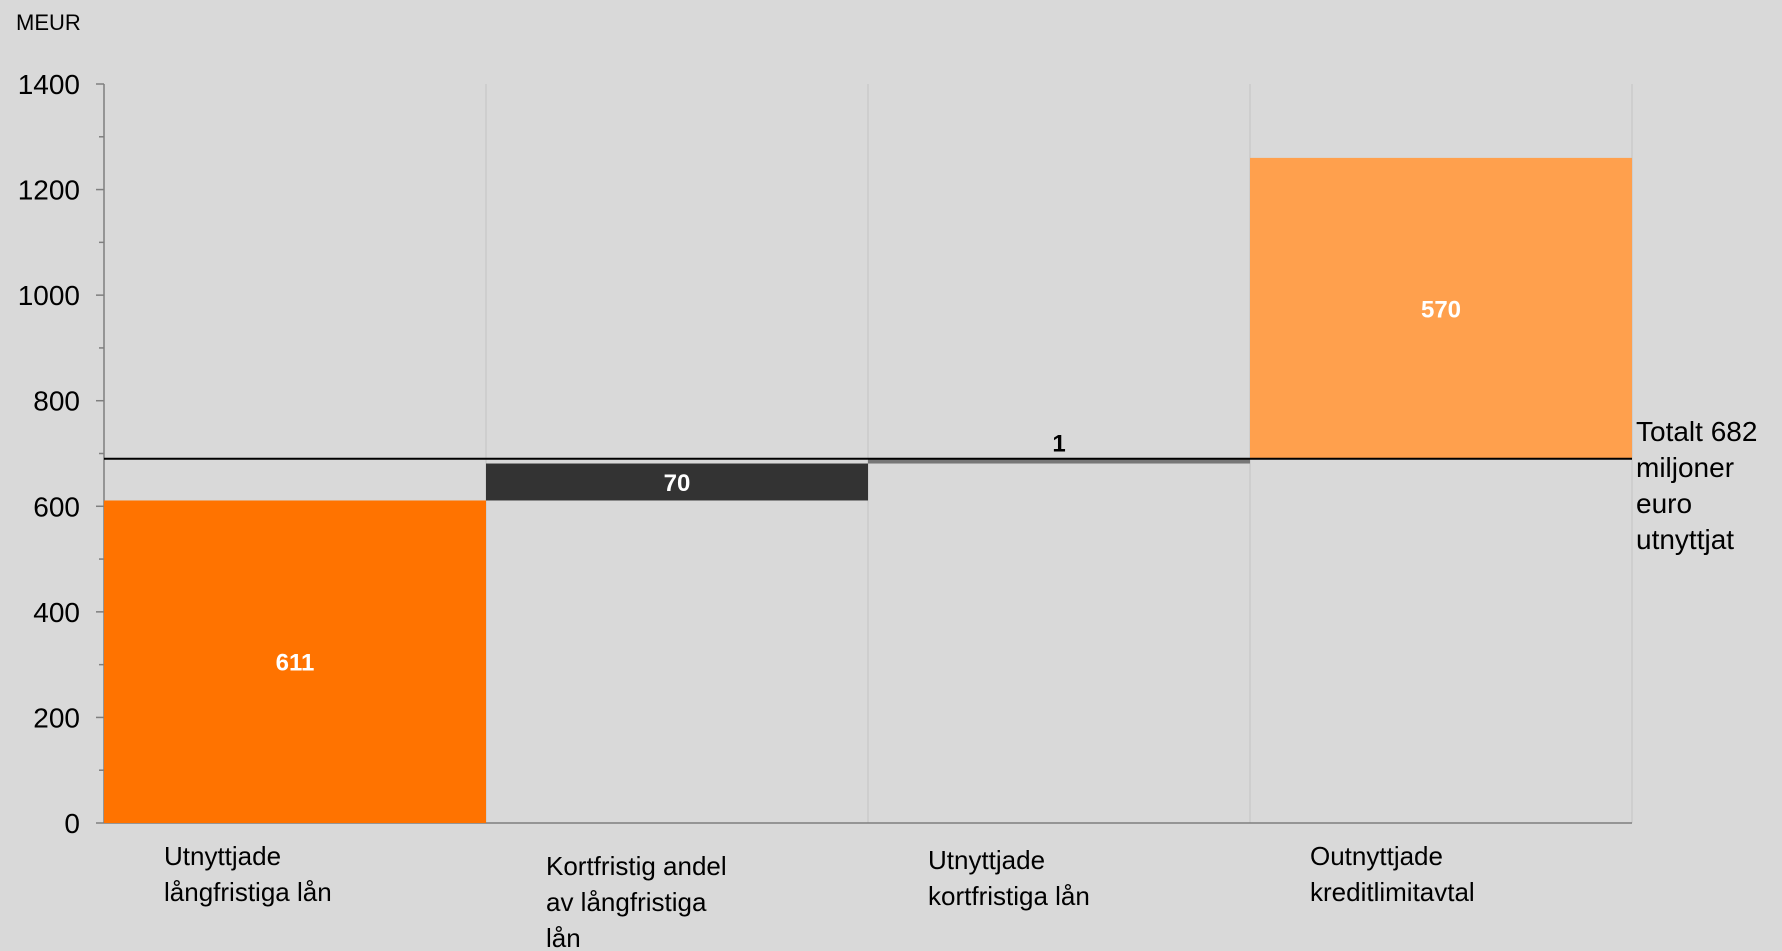 The height and width of the screenshot is (951, 1782). I want to click on data-label-4: 570, so click(1441, 309).